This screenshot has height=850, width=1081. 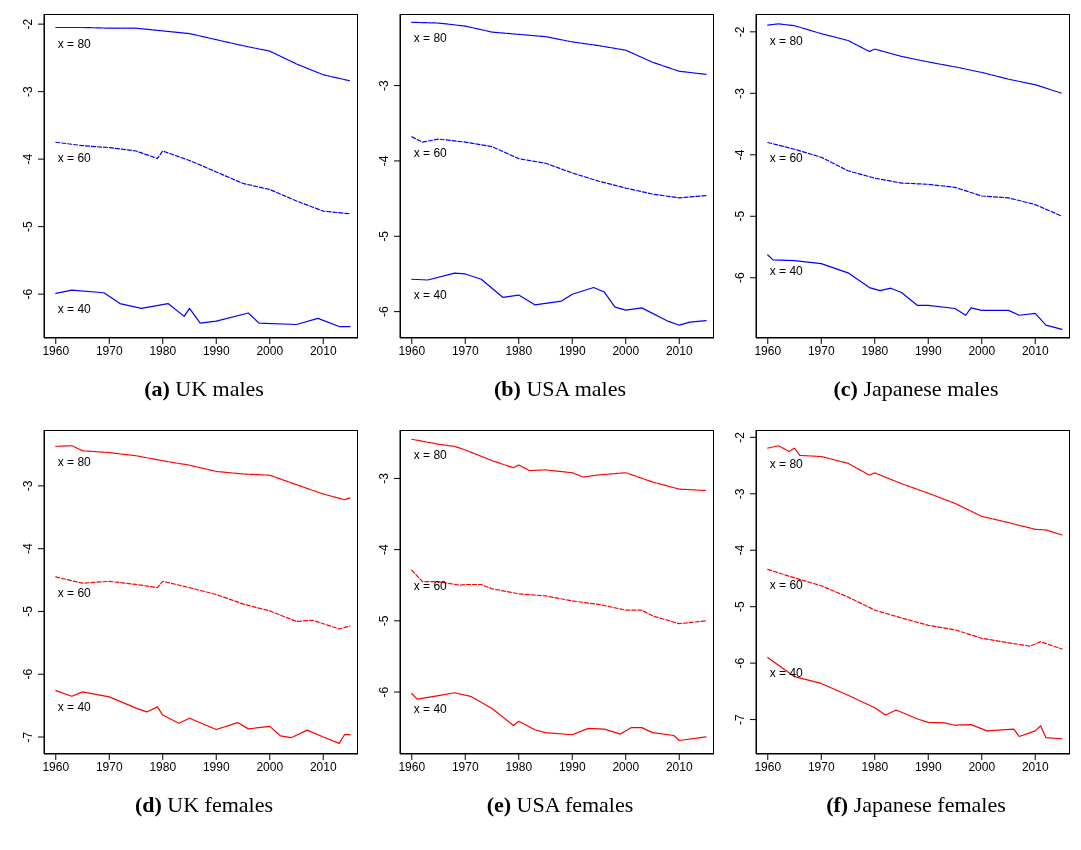 I want to click on text: (d) UK females, so click(x=204, y=805).